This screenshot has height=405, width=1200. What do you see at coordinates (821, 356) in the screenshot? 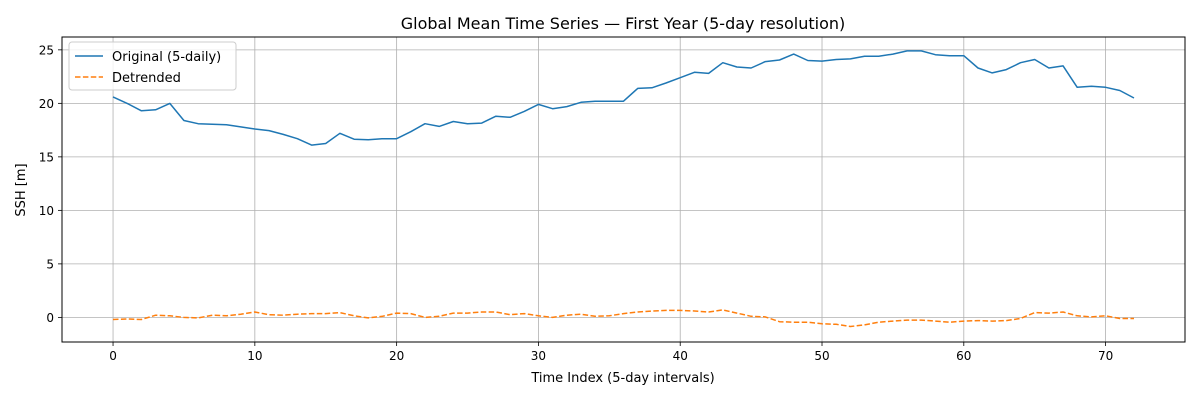
I see `x-tick-label: 50` at bounding box center [821, 356].